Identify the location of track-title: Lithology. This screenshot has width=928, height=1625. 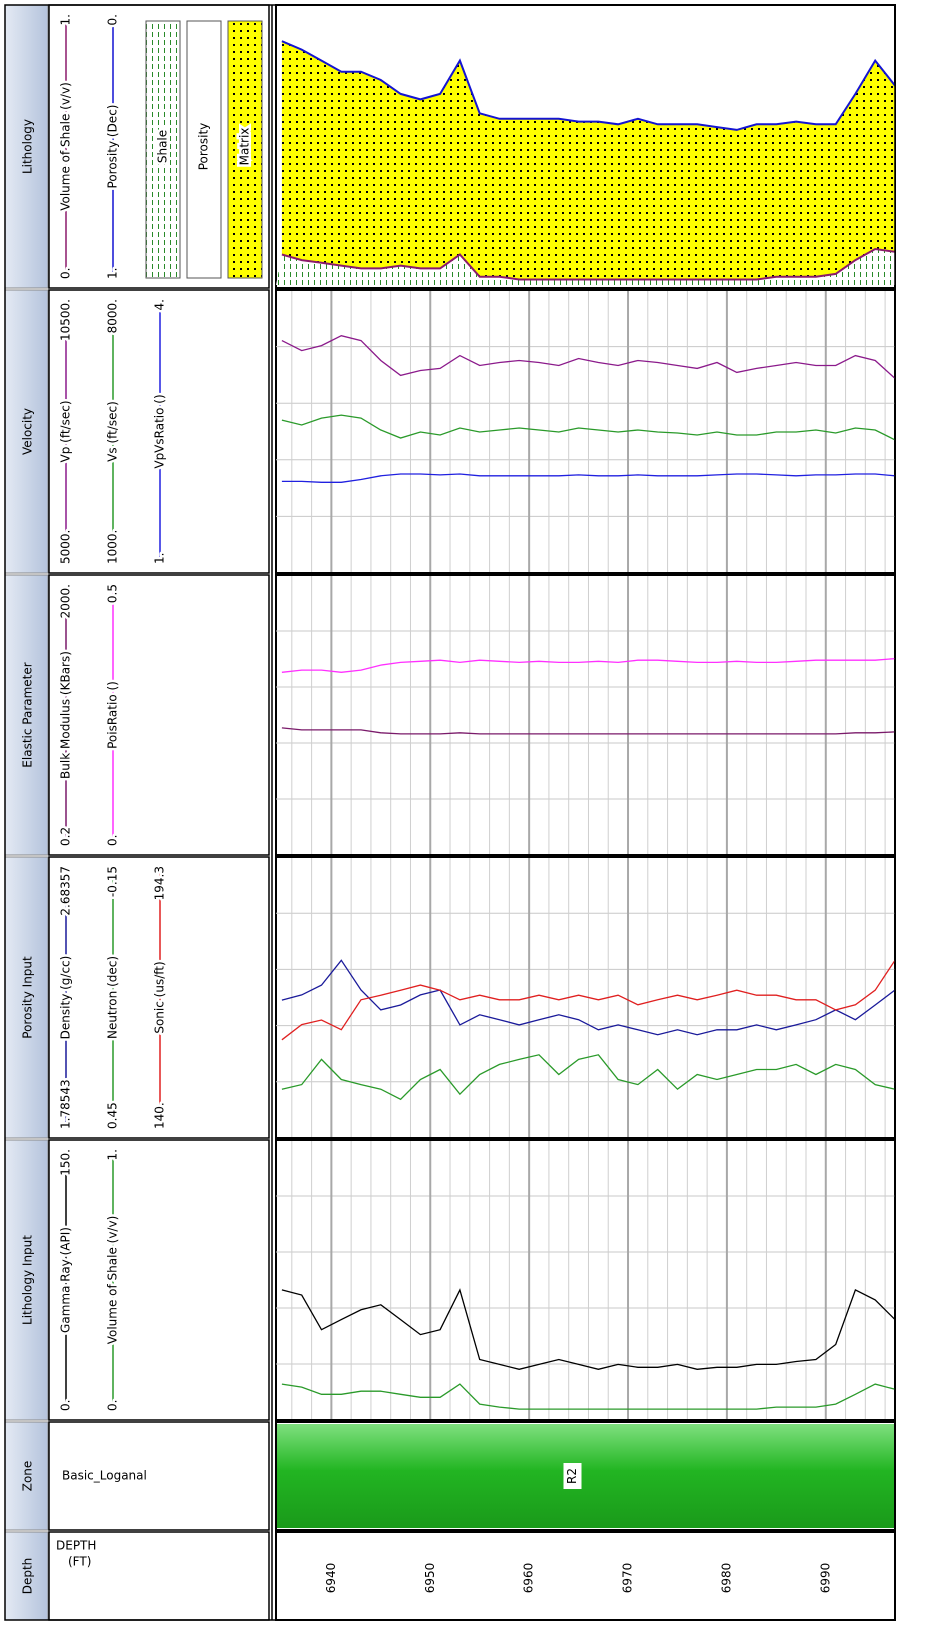
(28, 146).